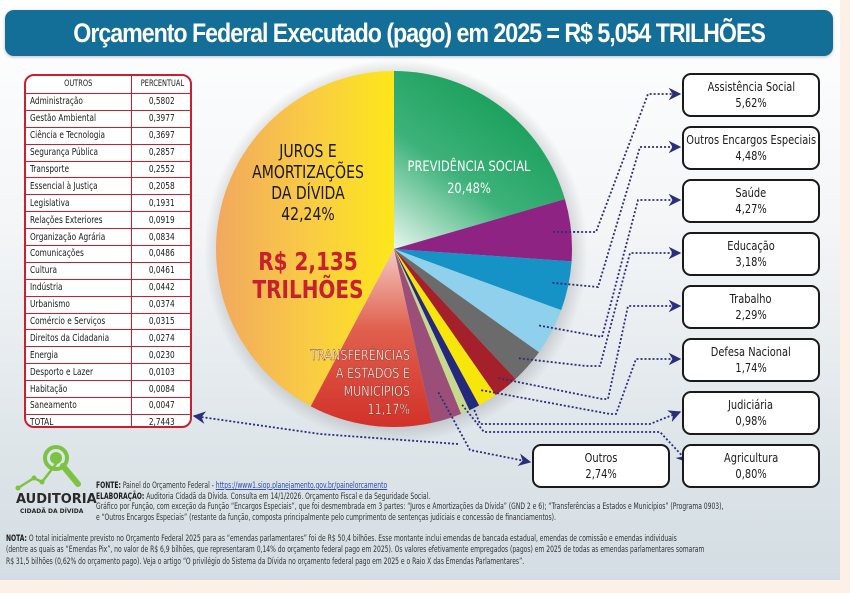  Describe the element at coordinates (751, 299) in the screenshot. I see `callout-label: Trabalho` at that location.